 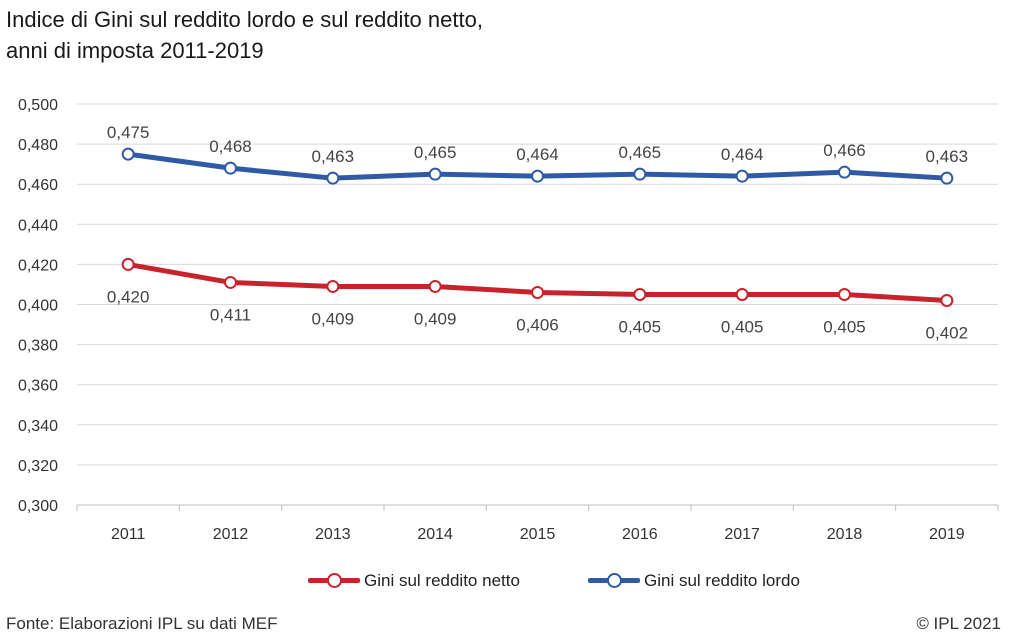 I want to click on legend-item-netto: Gini sul reddito netto, so click(x=414, y=581).